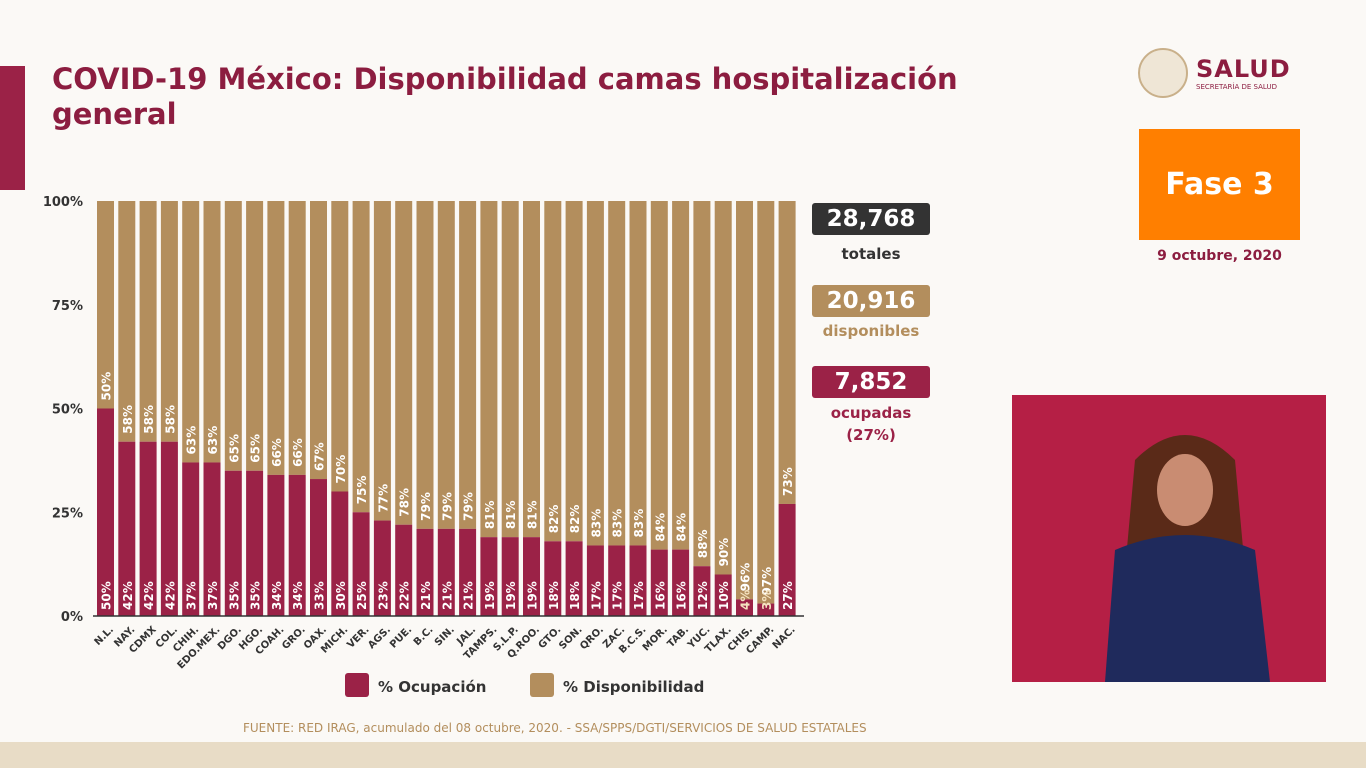 This screenshot has height=768, width=1366. What do you see at coordinates (447, 506) in the screenshot?
I see `data-label-disponibilidad: 79%` at bounding box center [447, 506].